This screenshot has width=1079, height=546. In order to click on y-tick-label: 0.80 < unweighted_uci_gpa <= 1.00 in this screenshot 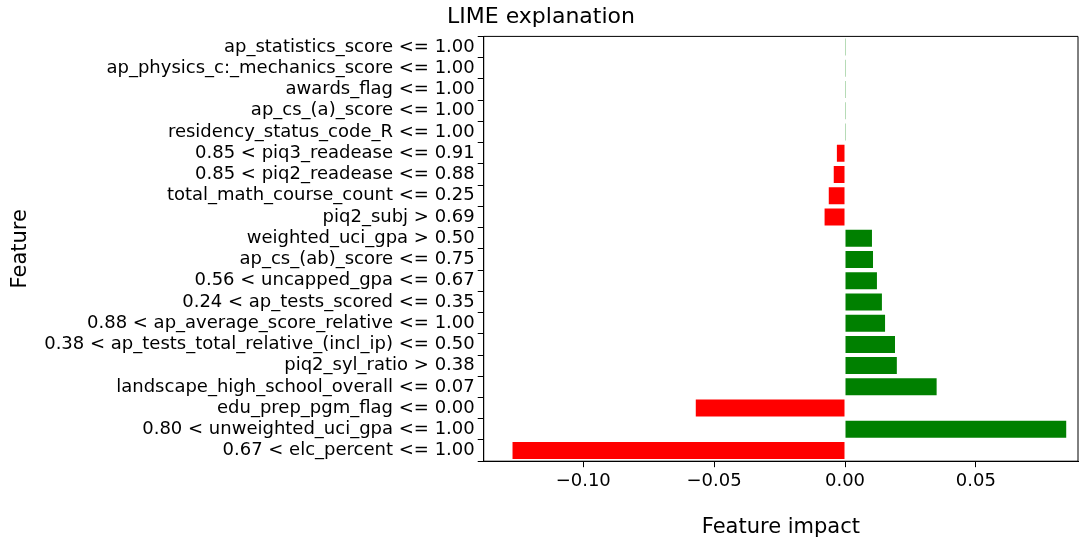, I will do `click(308, 428)`.